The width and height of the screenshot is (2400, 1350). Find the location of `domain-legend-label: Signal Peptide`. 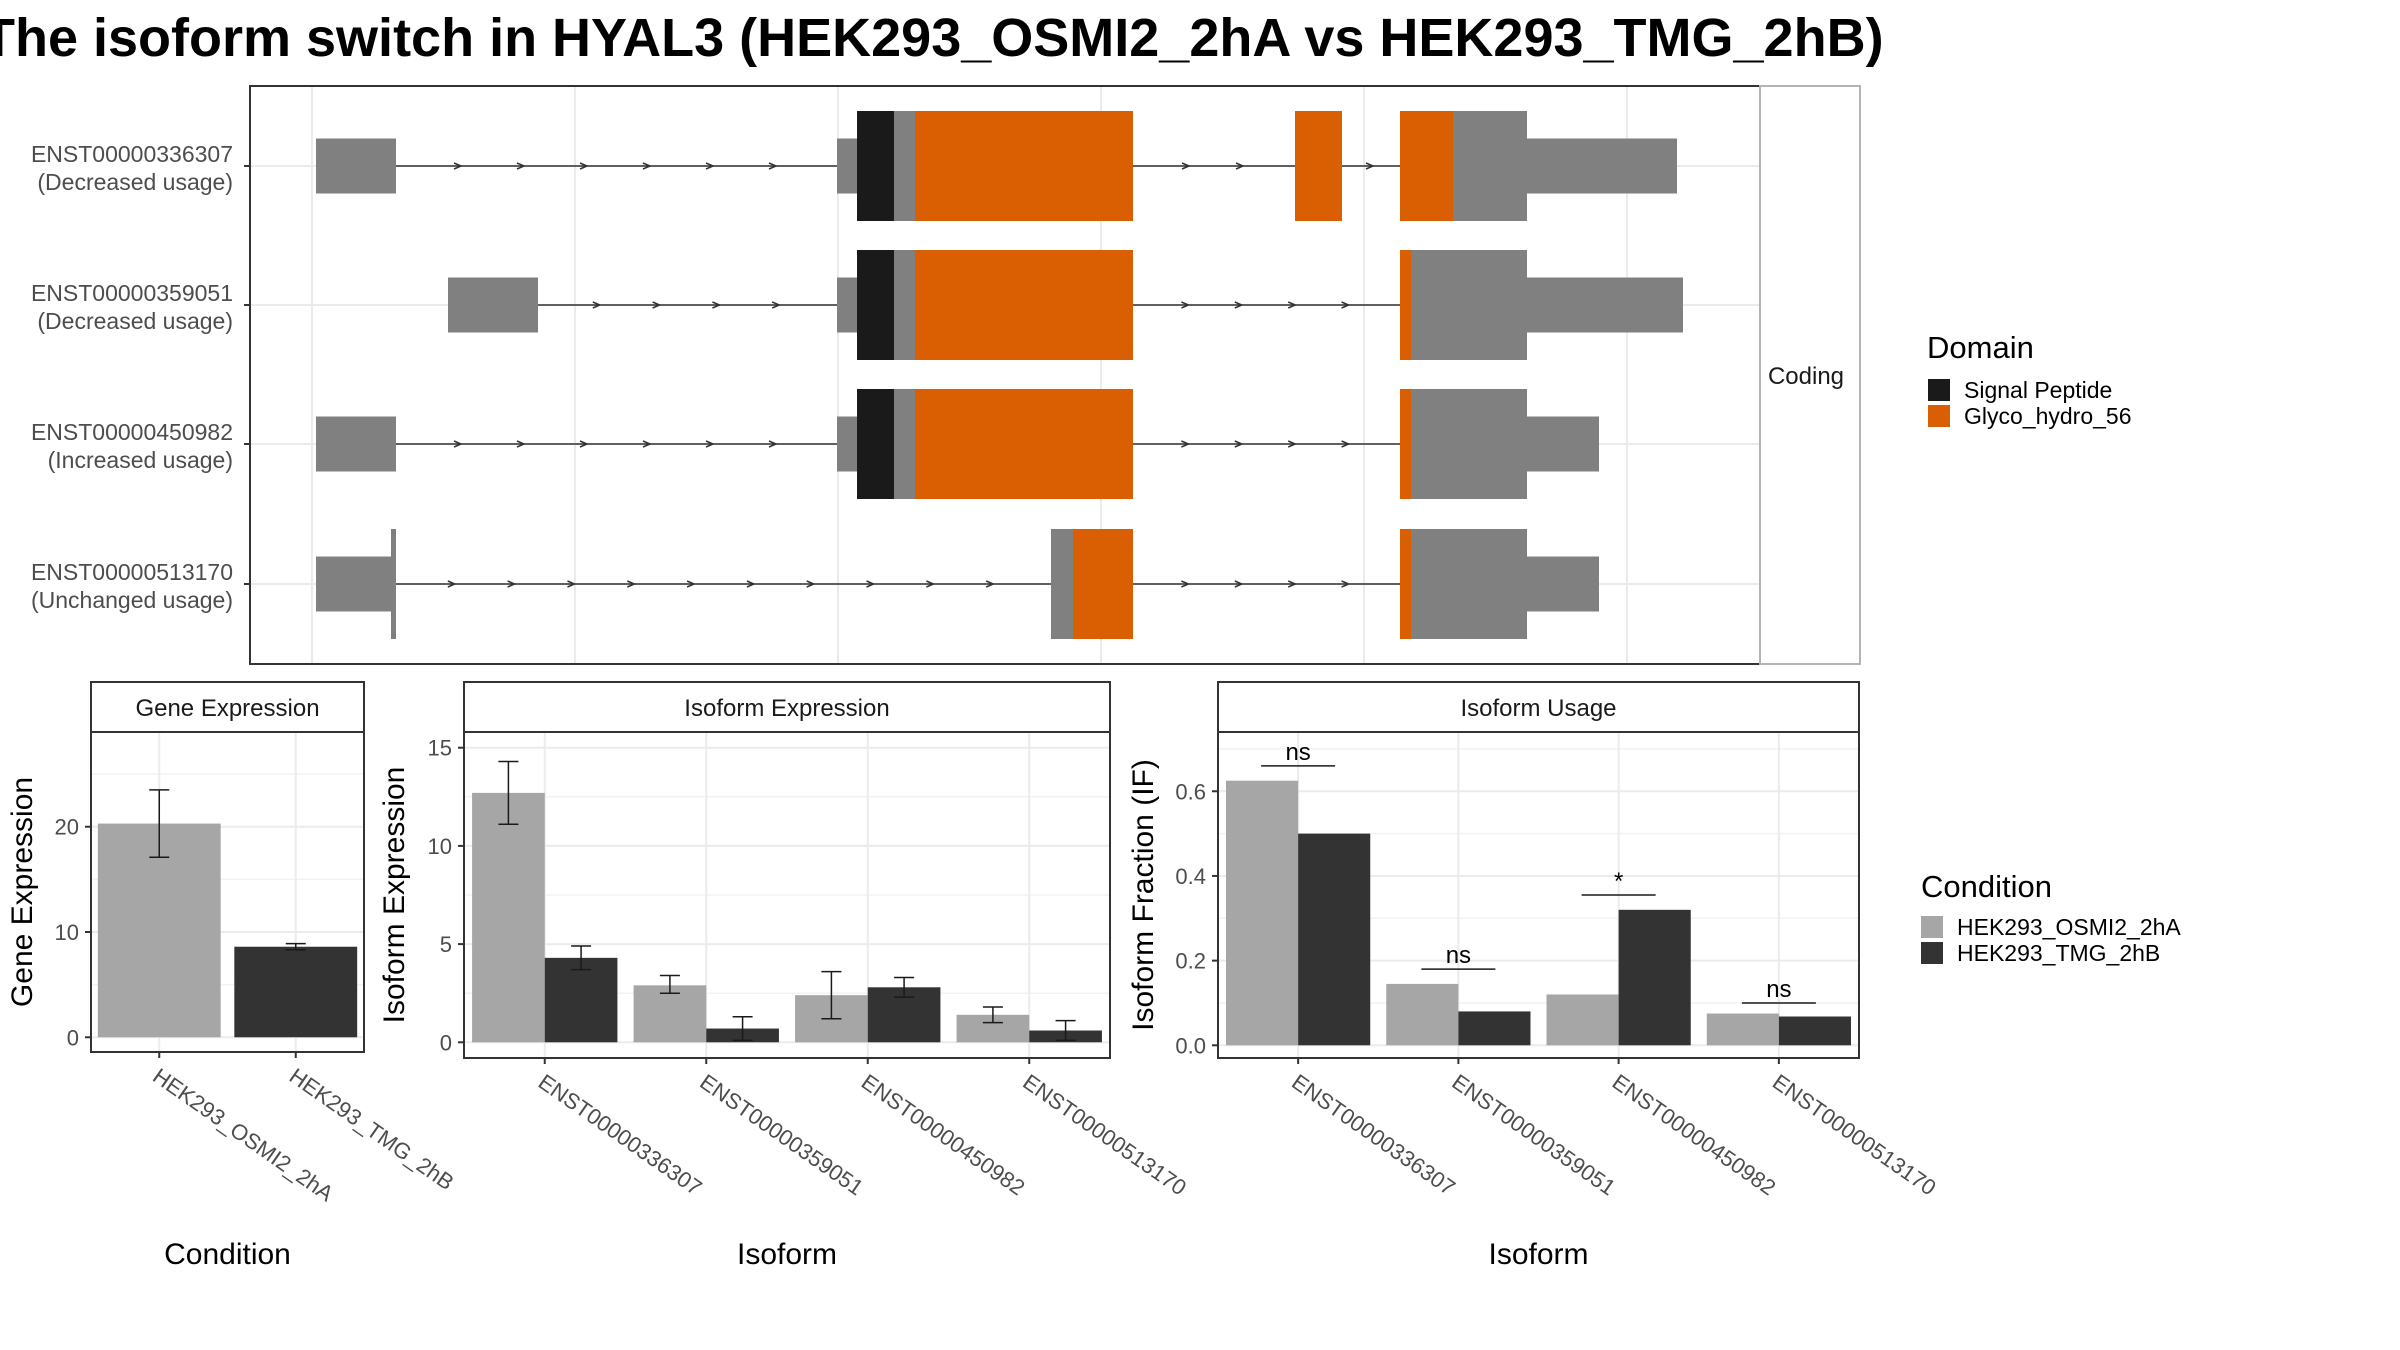

domain-legend-label: Signal Peptide is located at coordinates (2038, 390).